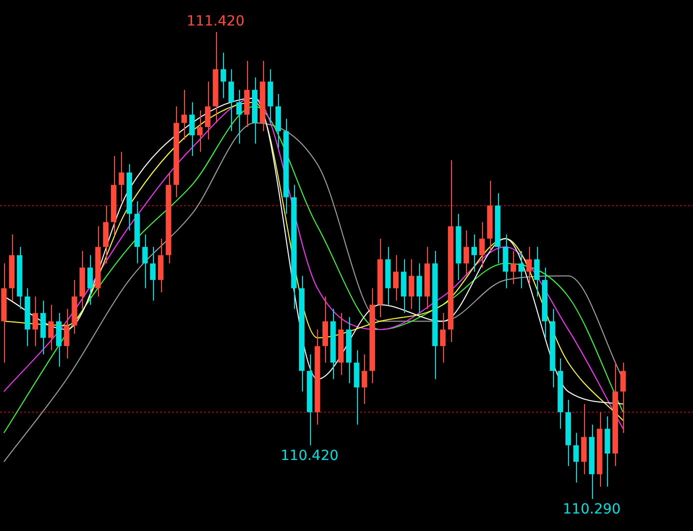  Describe the element at coordinates (215, 22) in the screenshot. I see `annotation: 111.420` at that location.